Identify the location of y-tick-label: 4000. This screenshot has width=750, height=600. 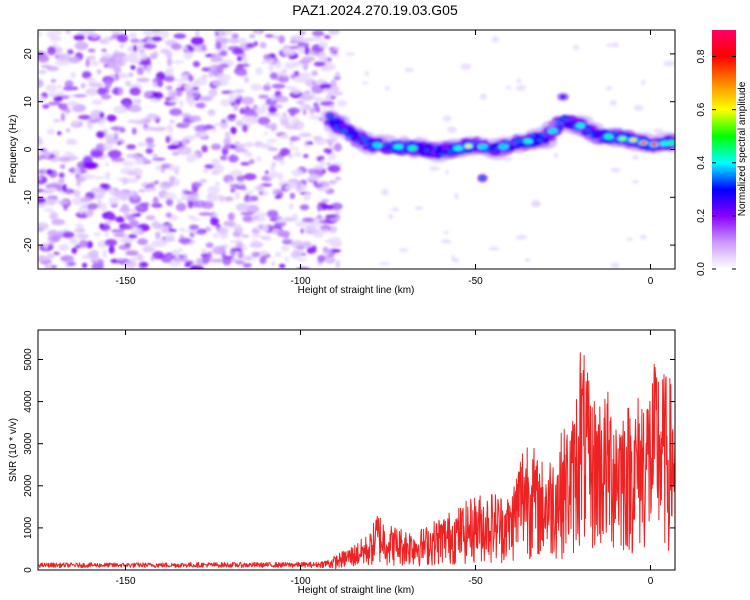
(28, 401).